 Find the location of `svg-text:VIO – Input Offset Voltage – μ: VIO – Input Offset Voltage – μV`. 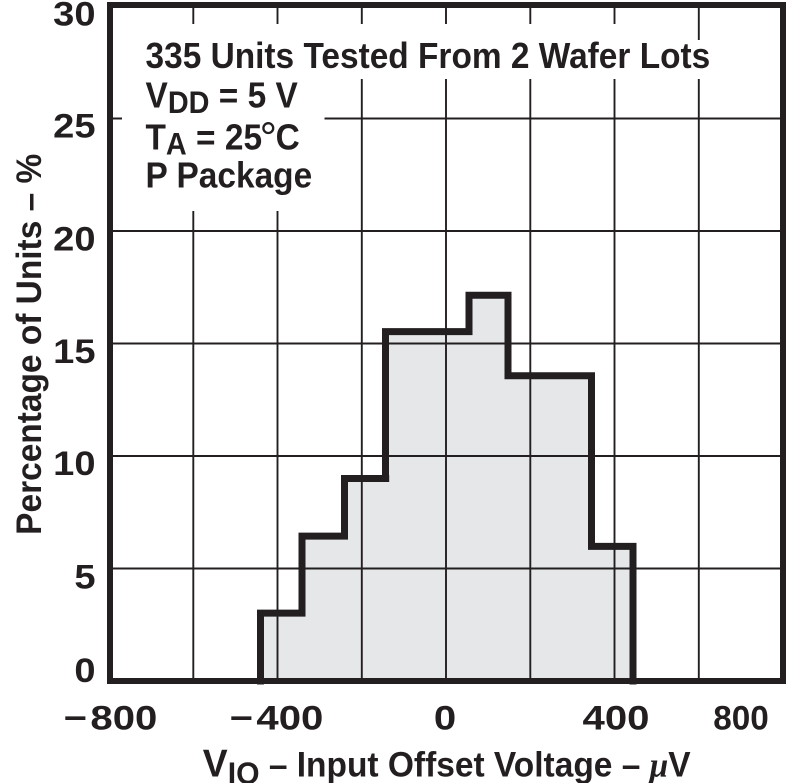

svg-text:VIO – Input Offset Voltage – μ: VIO – Input Offset Voltage – μV is located at coordinates (447, 762).